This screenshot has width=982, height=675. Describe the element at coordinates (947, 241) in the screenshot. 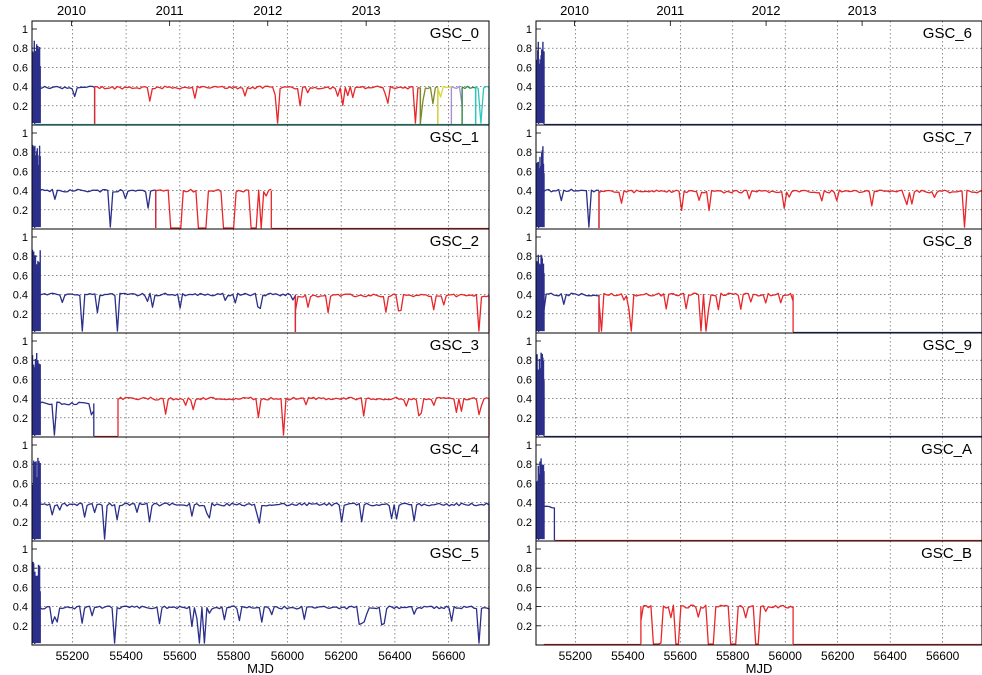

I see `panel-label: GSC_8` at that location.